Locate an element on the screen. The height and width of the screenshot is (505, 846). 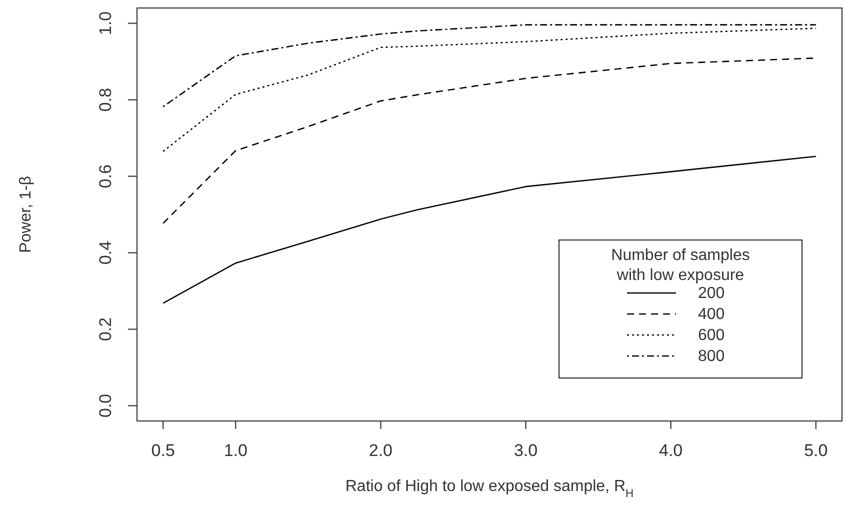
y-tick-label: 0.0 is located at coordinates (105, 406).